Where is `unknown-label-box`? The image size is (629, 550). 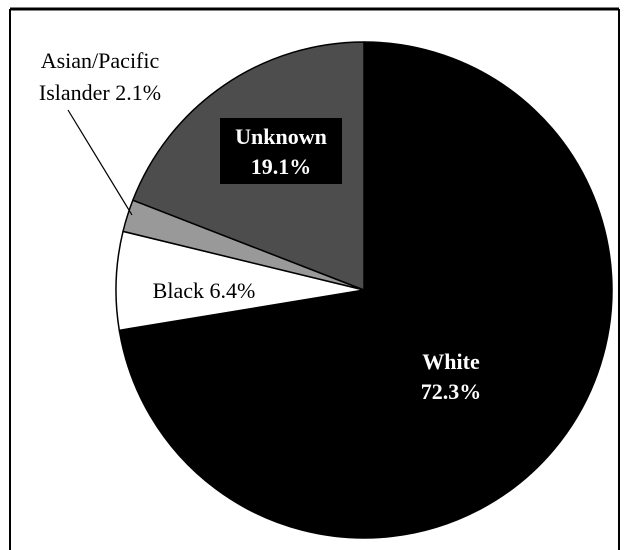
unknown-label-box is located at coordinates (281, 151).